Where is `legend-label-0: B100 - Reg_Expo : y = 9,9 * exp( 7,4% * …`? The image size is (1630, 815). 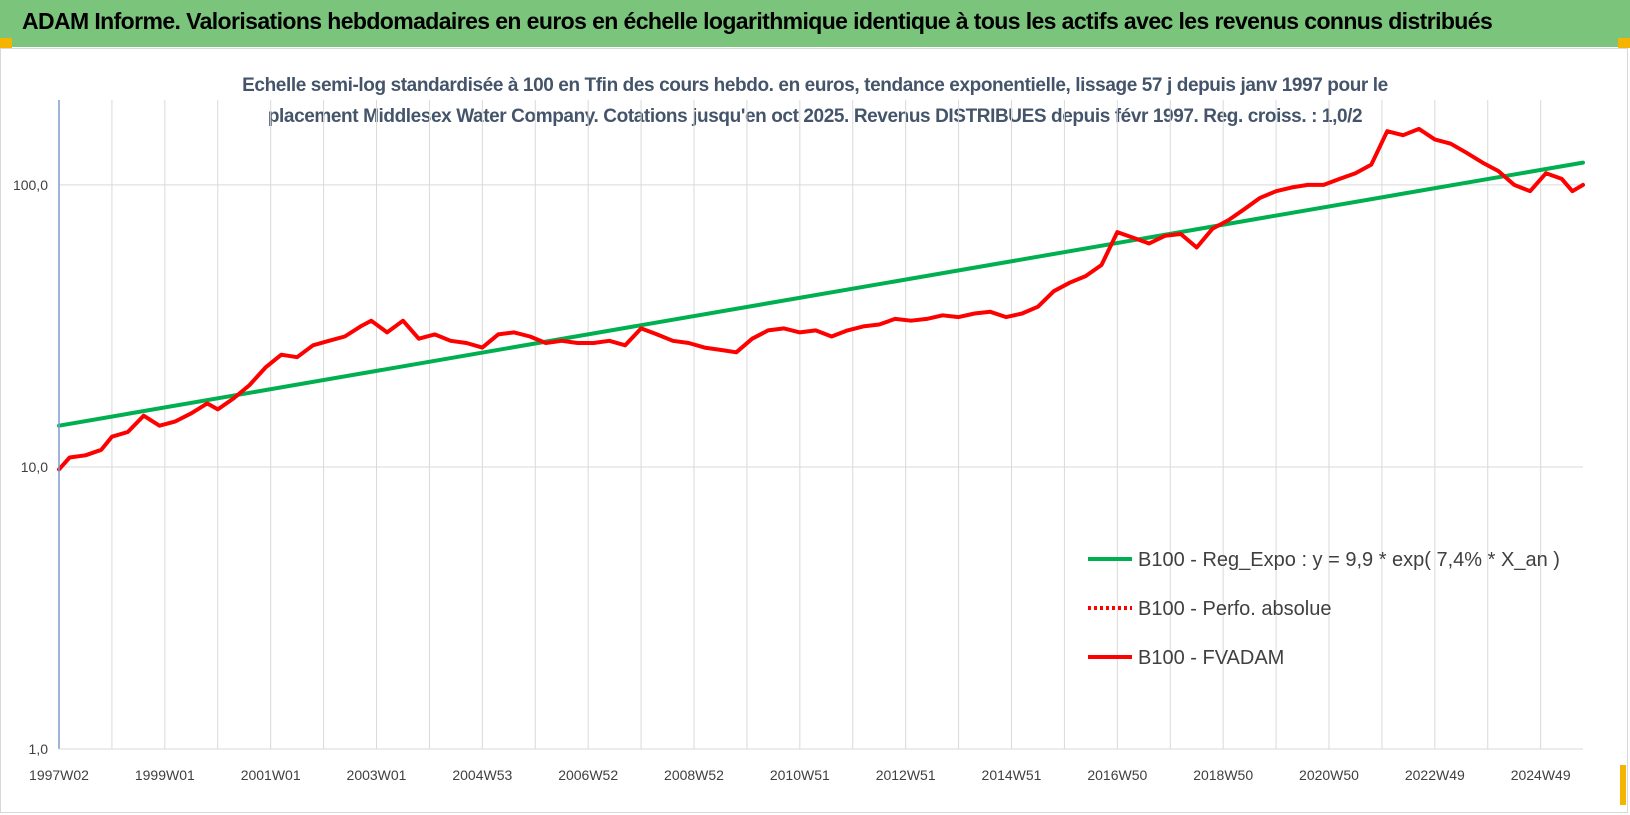
legend-label-0: B100 - Reg_Expo : y = 9,9 * exp( 7,4% * … is located at coordinates (1349, 560).